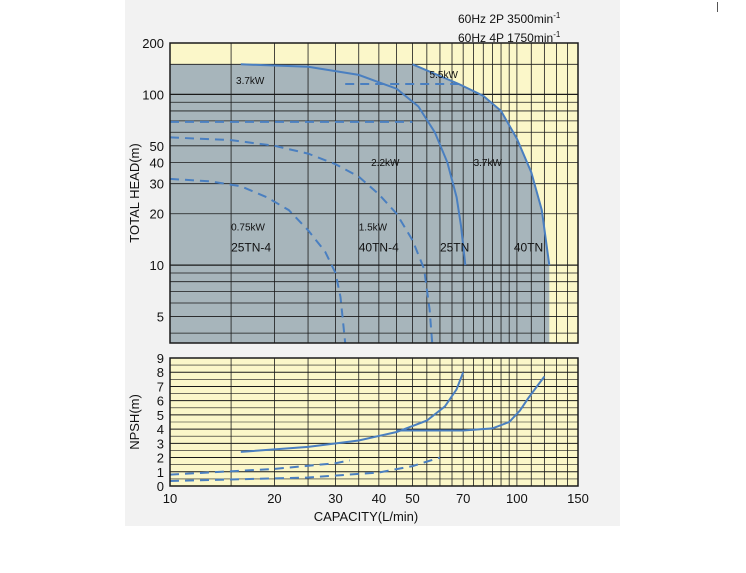 This screenshot has width=746, height=573. I want to click on head-y-tick-label: 200, so click(153, 43).